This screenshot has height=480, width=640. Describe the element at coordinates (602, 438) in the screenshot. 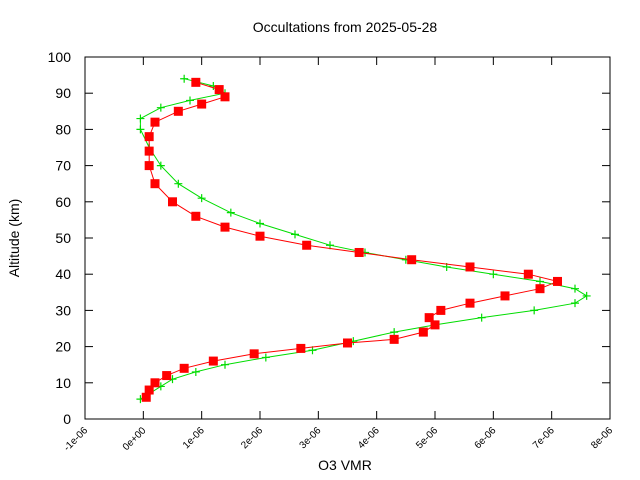

I see `x-tick-label: 8e-06` at that location.